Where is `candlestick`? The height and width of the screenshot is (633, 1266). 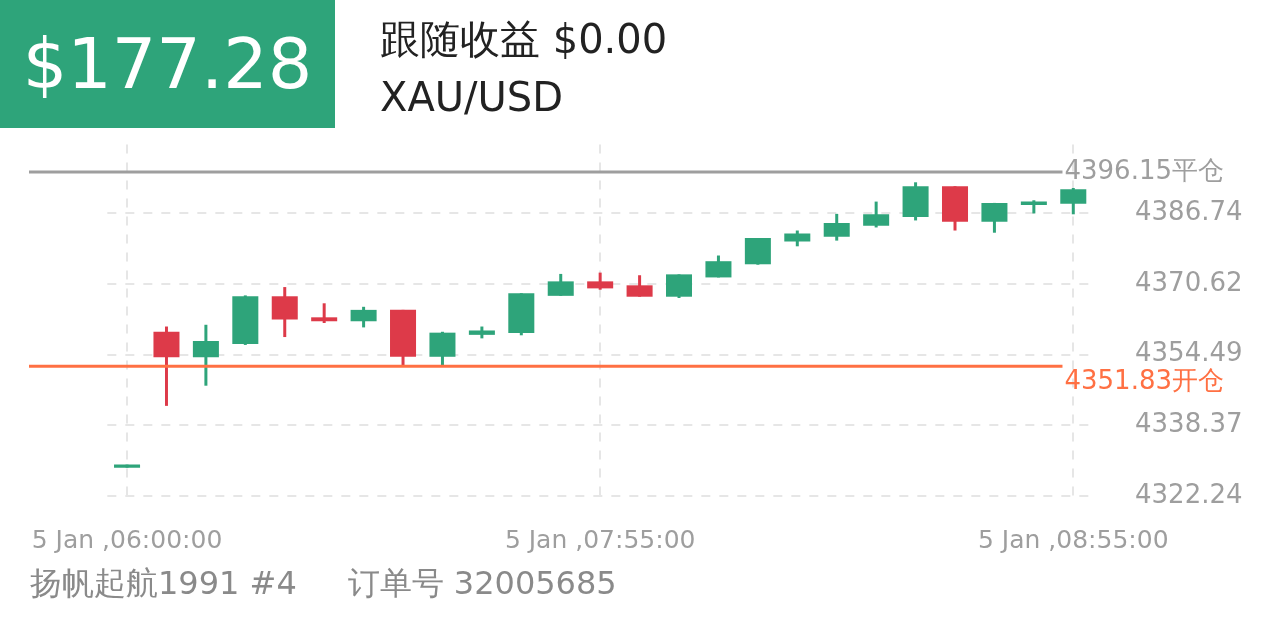
candlestick is located at coordinates (324, 313).